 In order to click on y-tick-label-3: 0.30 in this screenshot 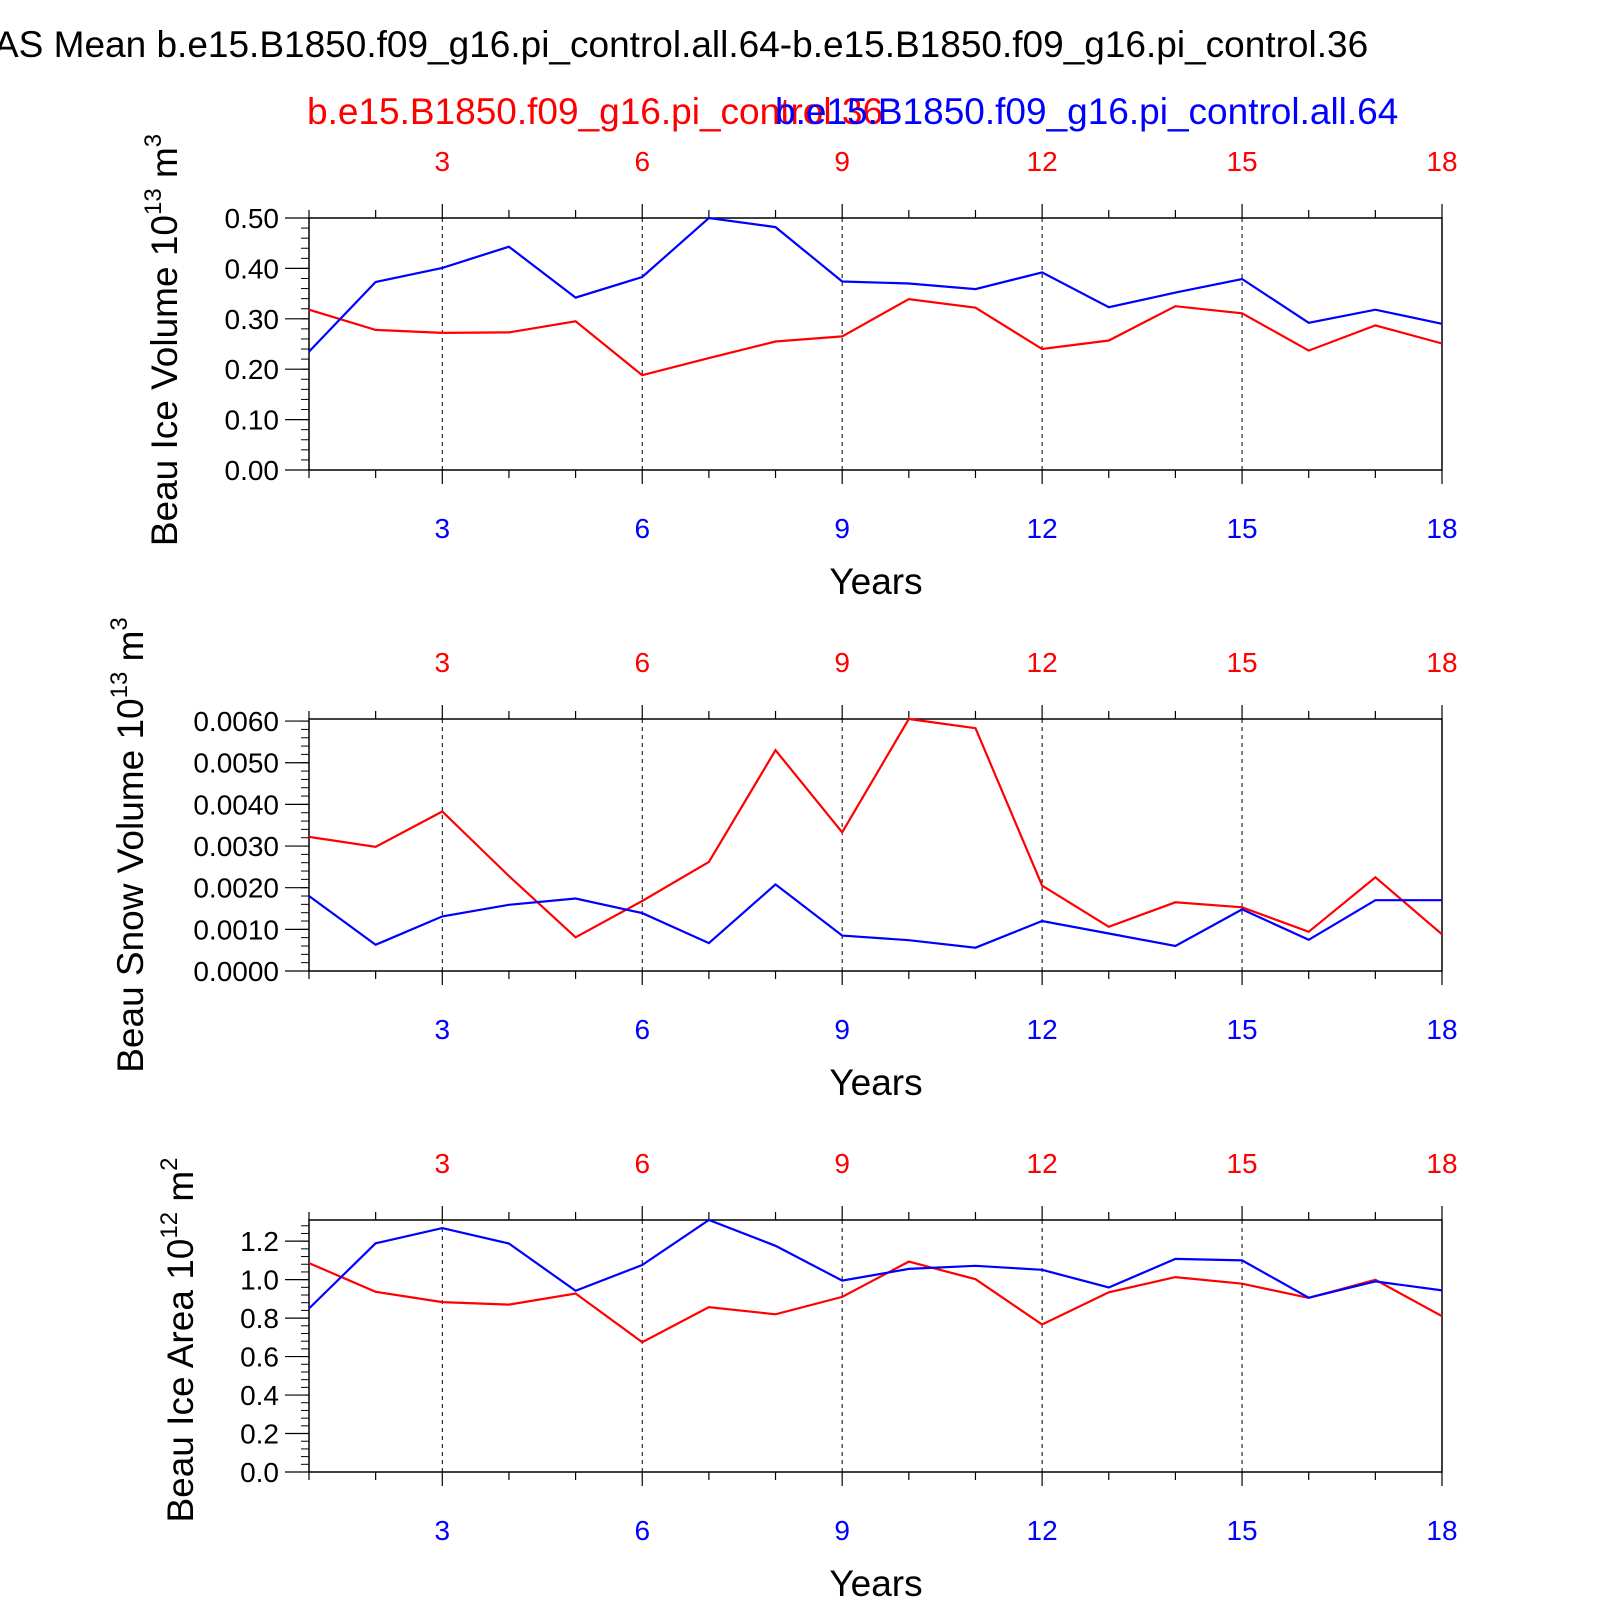, I will do `click(252, 319)`.